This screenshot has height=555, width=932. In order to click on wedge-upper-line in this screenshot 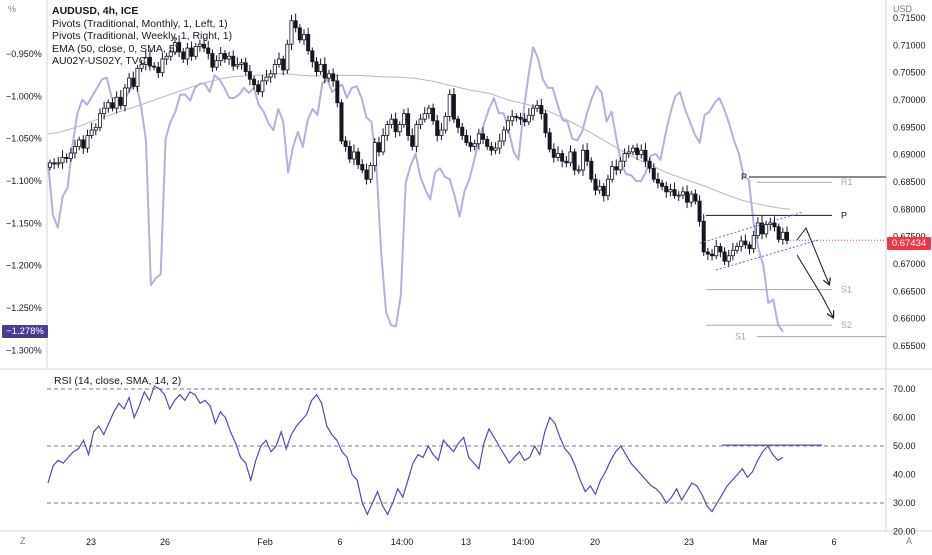, I will do `click(751, 227)`.